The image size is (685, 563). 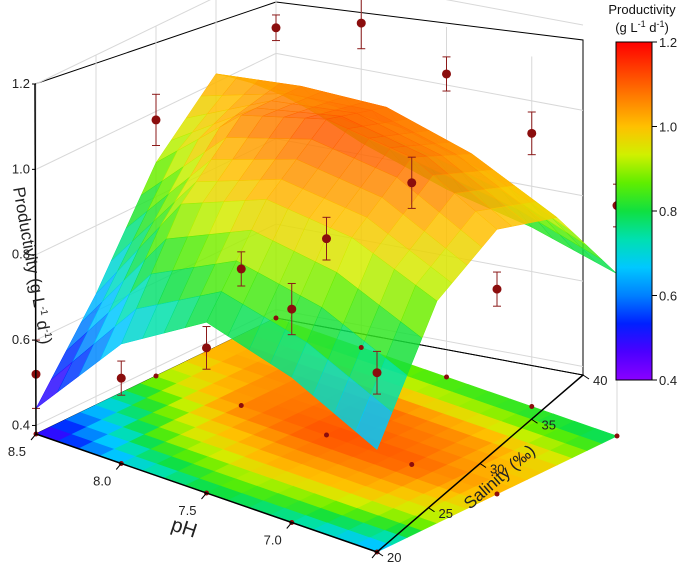 What do you see at coordinates (668, 296) in the screenshot?
I see `colorbar-tick-label: 0.6` at bounding box center [668, 296].